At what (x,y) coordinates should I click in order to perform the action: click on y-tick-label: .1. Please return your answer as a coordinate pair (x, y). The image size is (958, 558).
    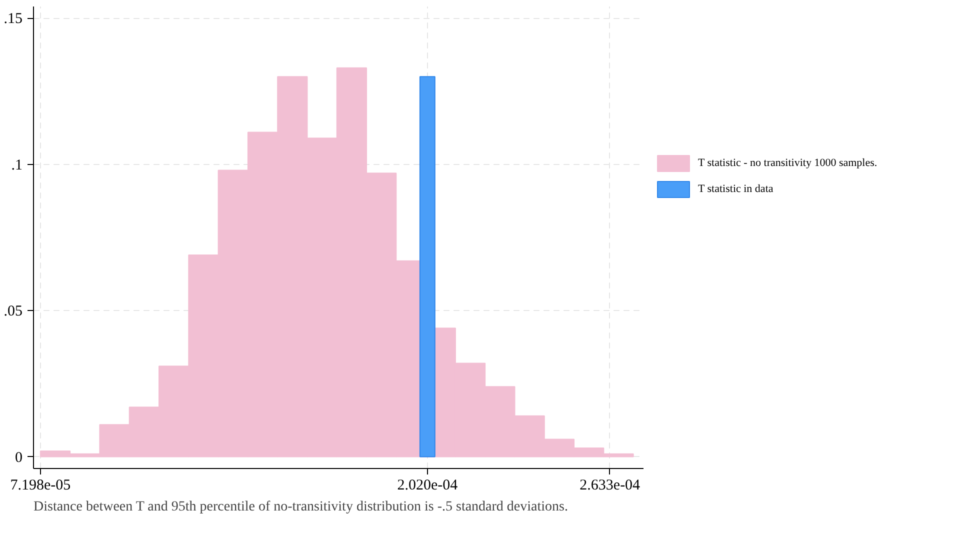
    Looking at the image, I should click on (16, 165).